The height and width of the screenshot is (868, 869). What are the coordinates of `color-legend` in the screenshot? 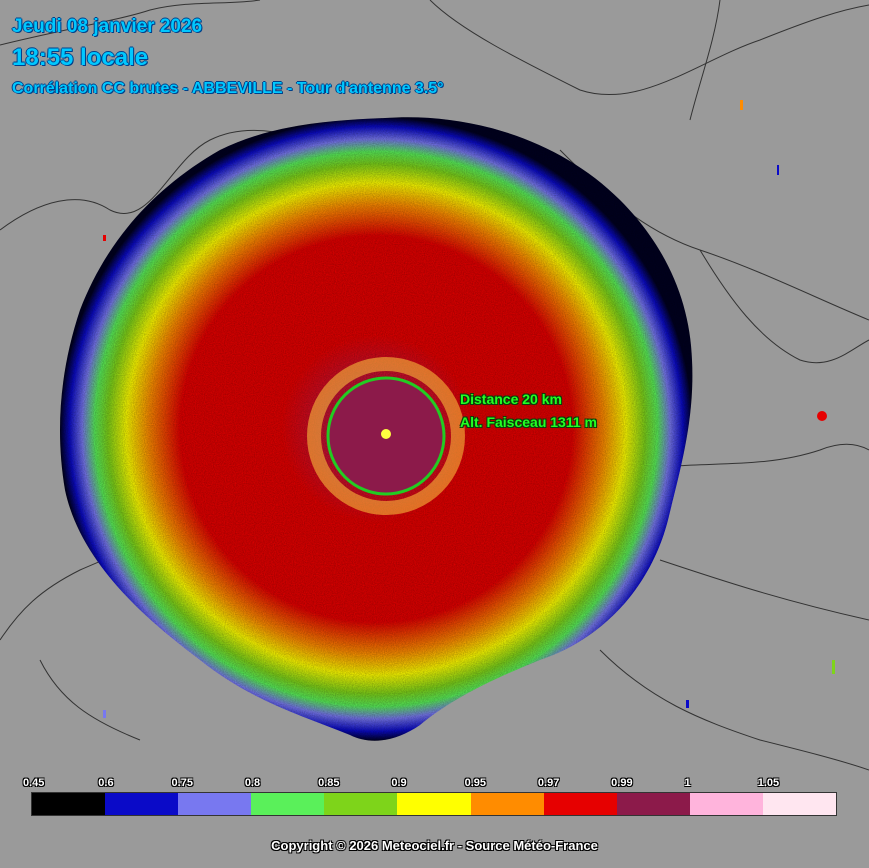 It's located at (434, 804).